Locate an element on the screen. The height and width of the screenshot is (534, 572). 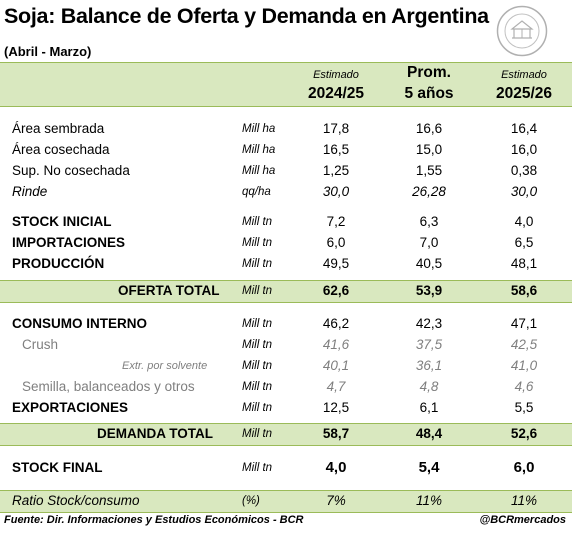
row-label: DEMANDA TOTAL is located at coordinates (155, 433).